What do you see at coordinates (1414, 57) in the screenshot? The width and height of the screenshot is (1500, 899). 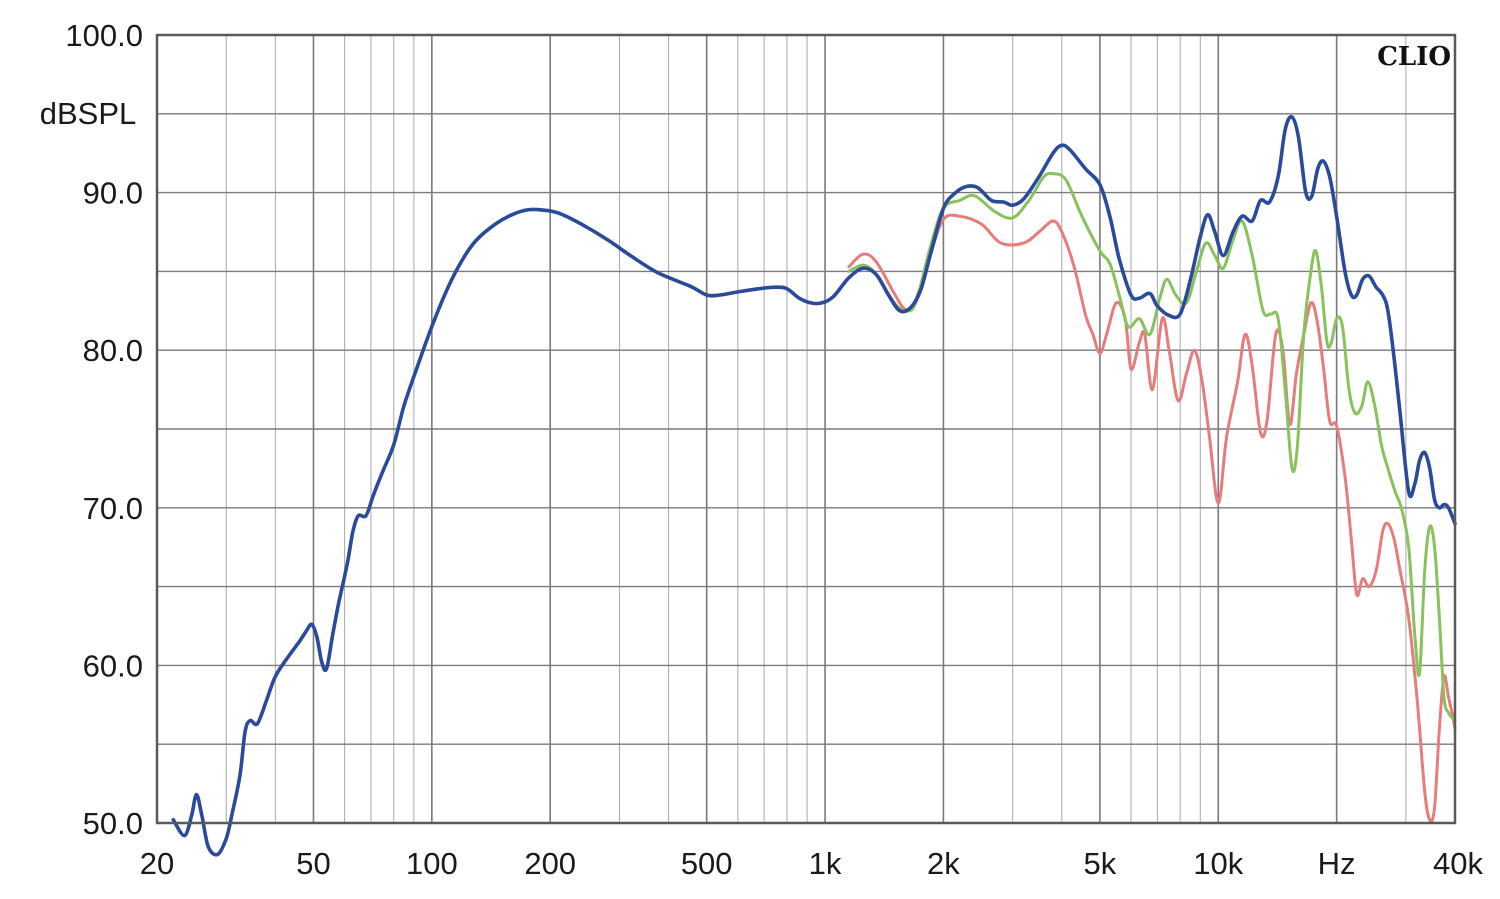 I see `clio-brand-label: CLIO` at bounding box center [1414, 57].